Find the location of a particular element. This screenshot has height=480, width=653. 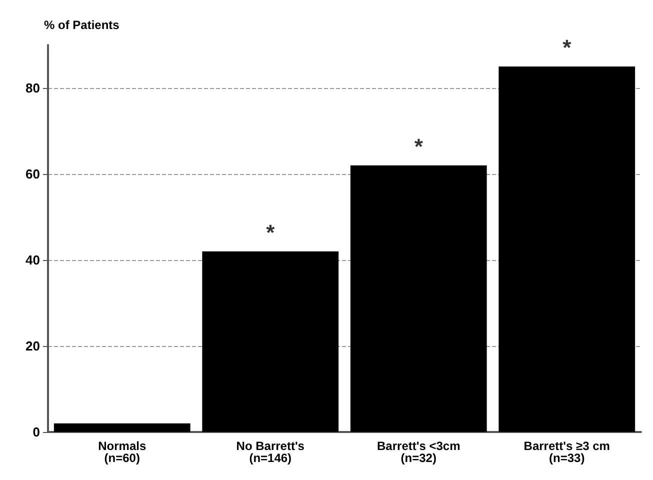

y-tick-label: 80 is located at coordinates (33, 88).